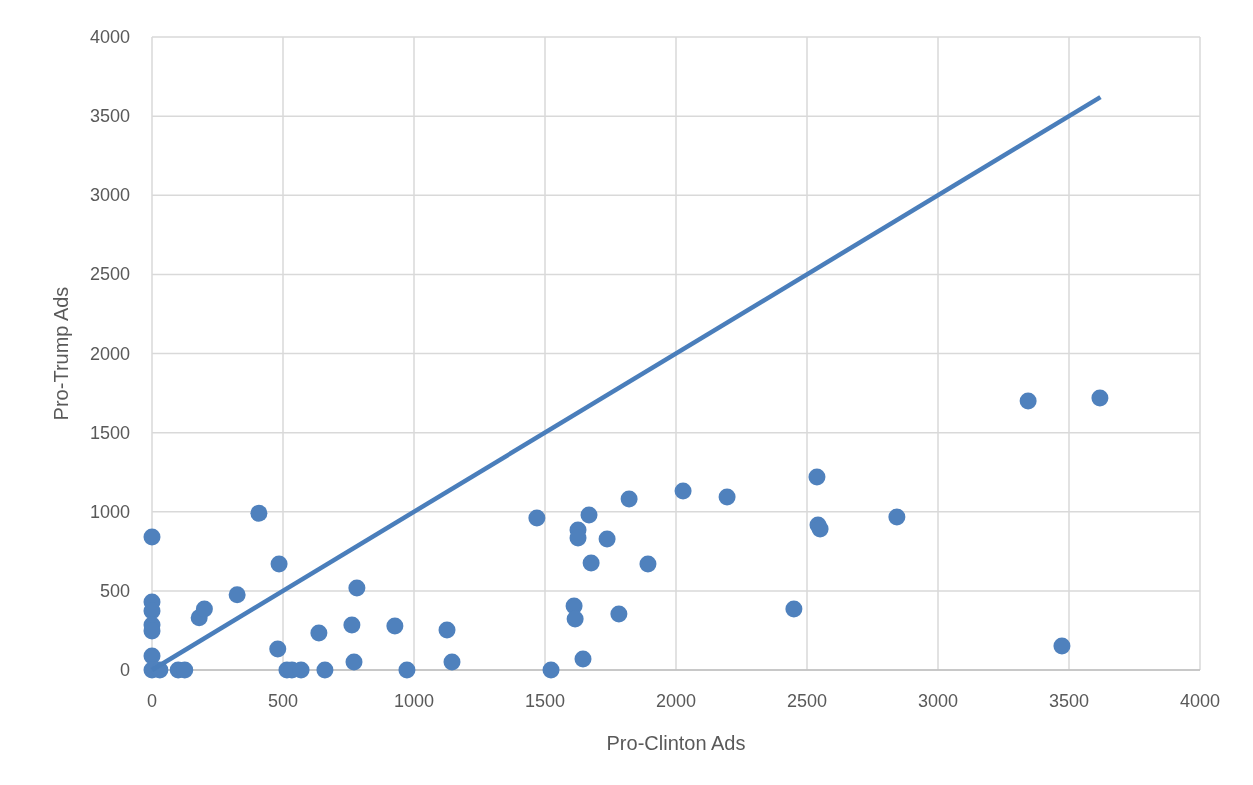  What do you see at coordinates (1069, 701) in the screenshot?
I see `x-tick-label: 3500` at bounding box center [1069, 701].